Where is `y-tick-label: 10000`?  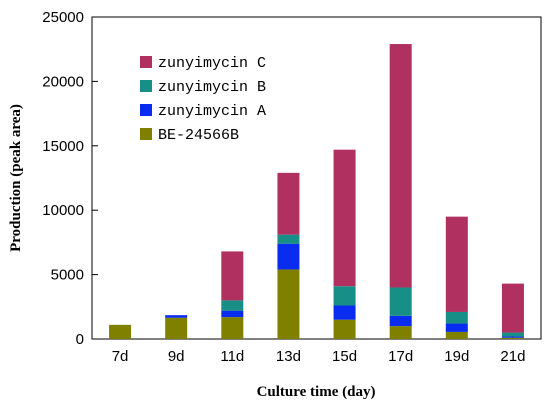 y-tick-label: 10000 is located at coordinates (63, 210).